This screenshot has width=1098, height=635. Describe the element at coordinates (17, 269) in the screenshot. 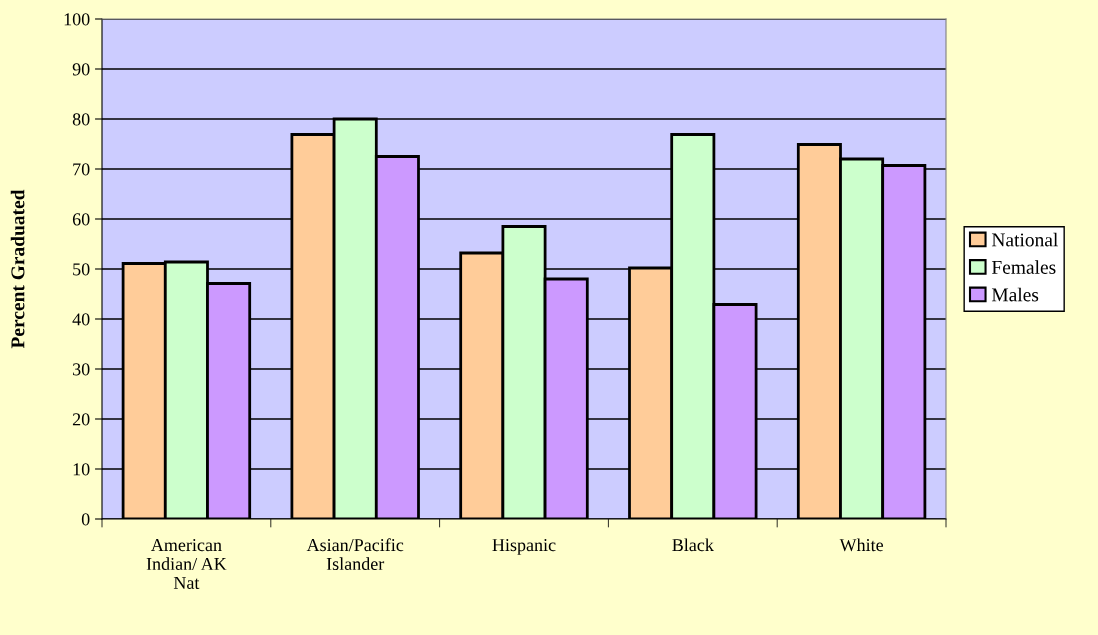

I see `y-axis-title: Percent Graduated` at that location.